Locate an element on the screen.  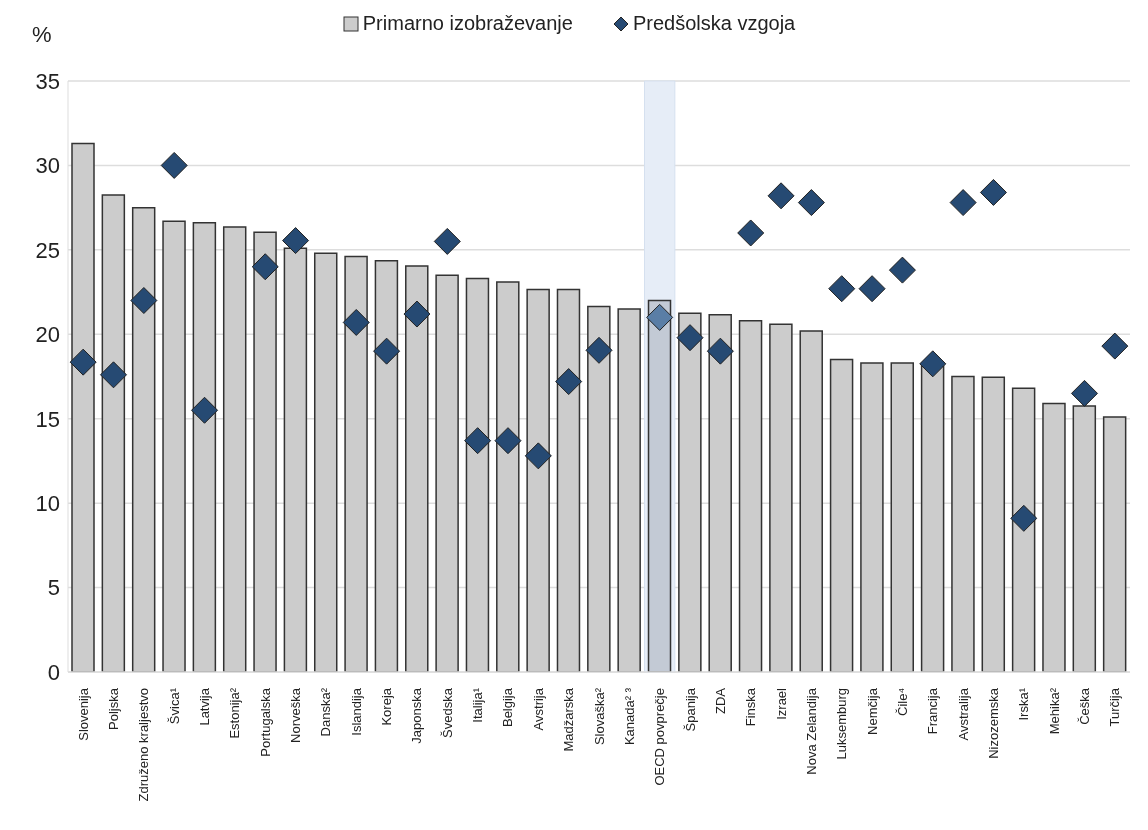
x-tick-label: Estonija² is located at coordinates (235, 713).